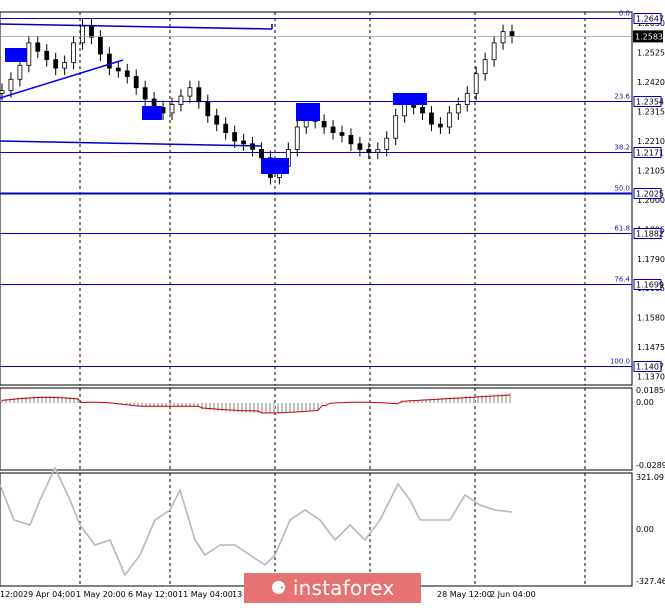  I want to click on cci-axis-labels: 321.0916 0.00 -327.463, so click(650, 529).